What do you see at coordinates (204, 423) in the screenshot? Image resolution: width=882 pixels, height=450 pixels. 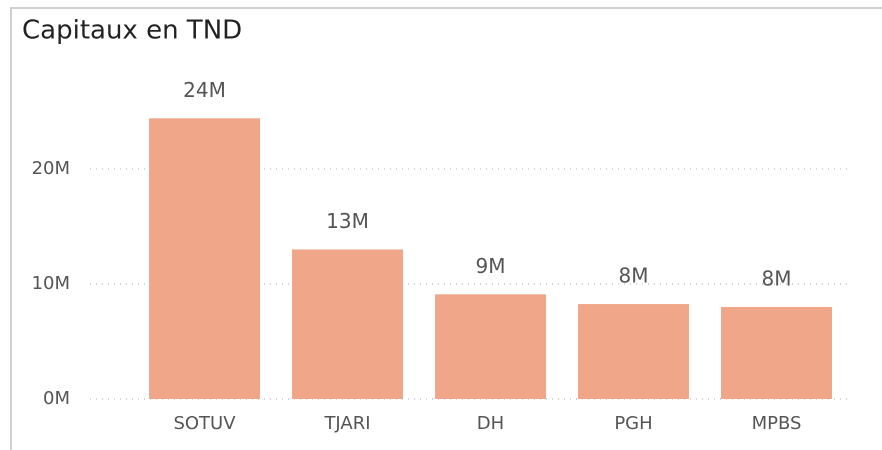 I see `x-tick-label: SOTUV` at bounding box center [204, 423].